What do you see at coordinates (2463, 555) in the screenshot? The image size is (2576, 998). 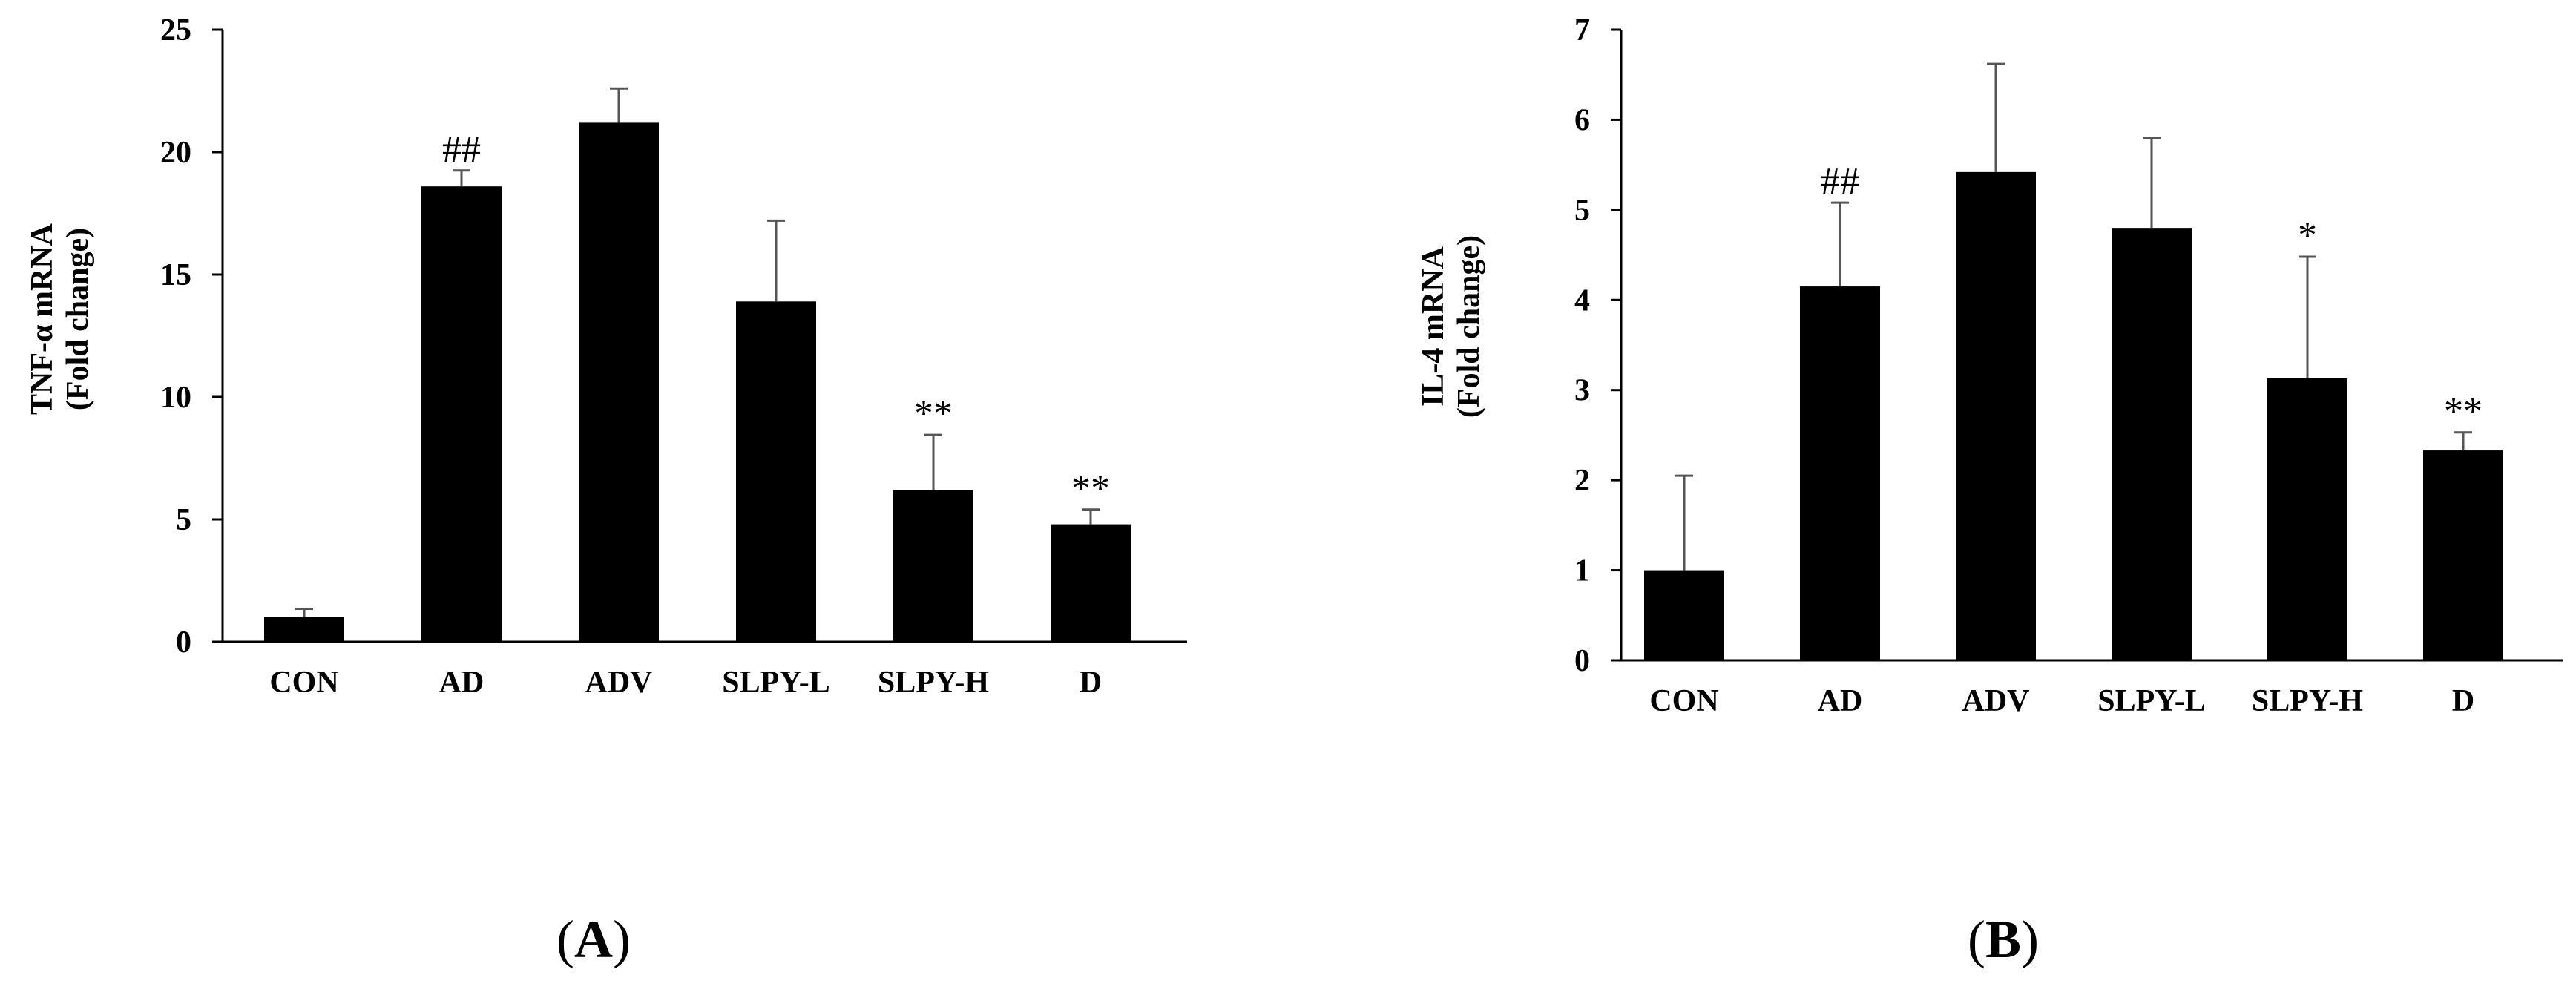 I see `bar-b-d` at bounding box center [2463, 555].